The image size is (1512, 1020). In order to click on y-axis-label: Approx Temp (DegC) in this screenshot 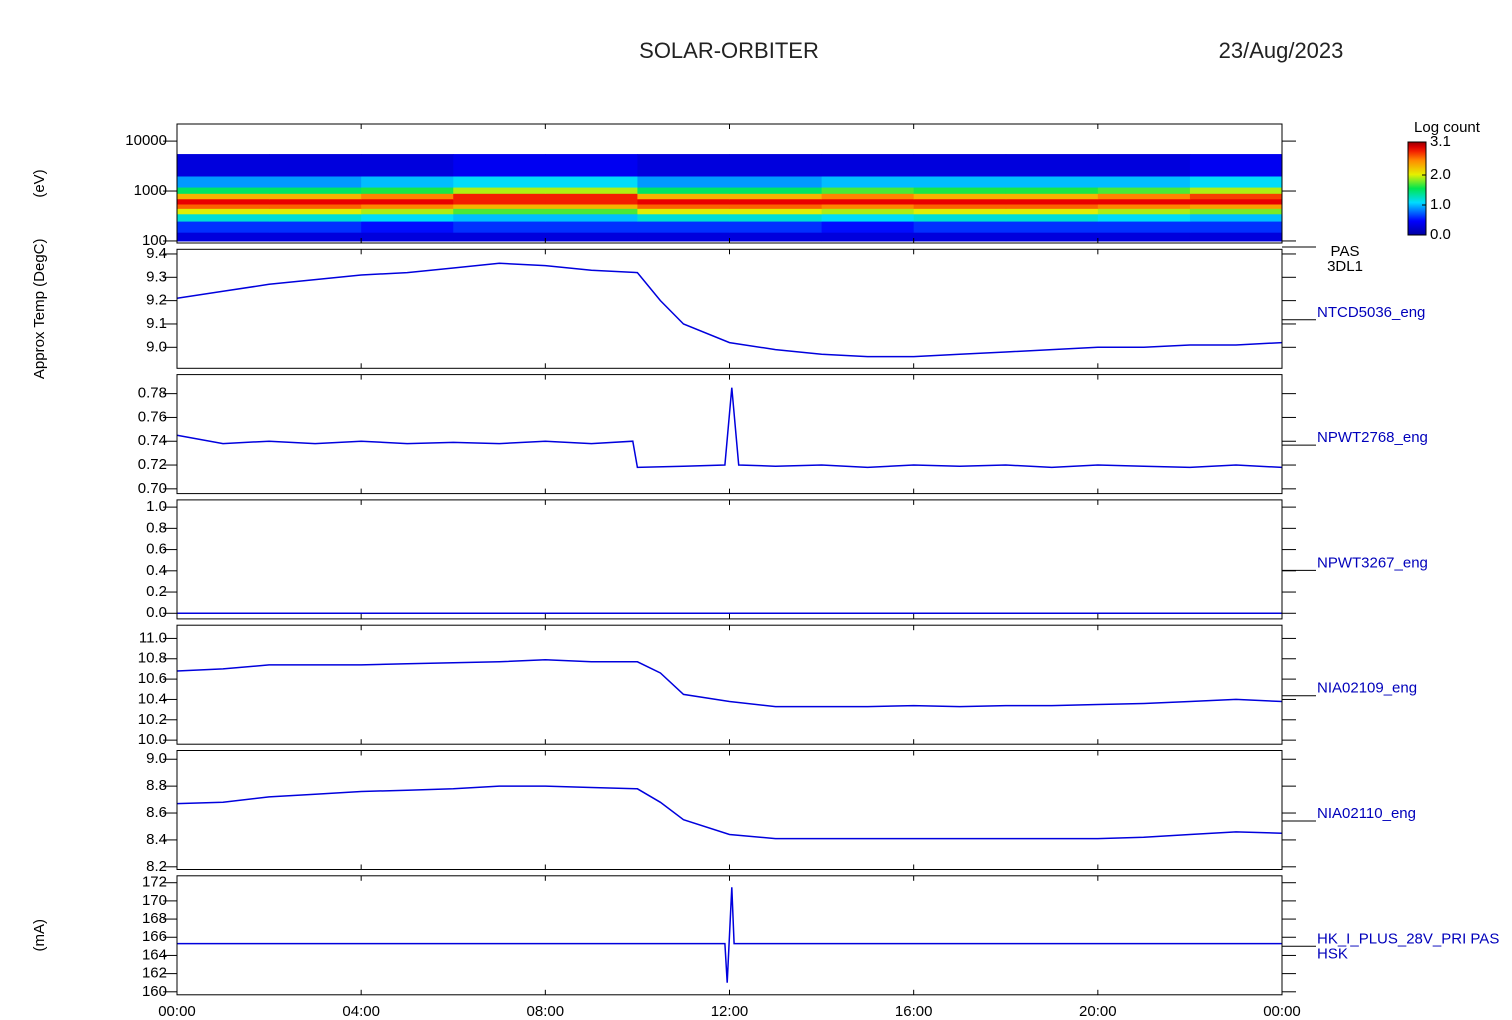, I will do `click(39, 308)`.